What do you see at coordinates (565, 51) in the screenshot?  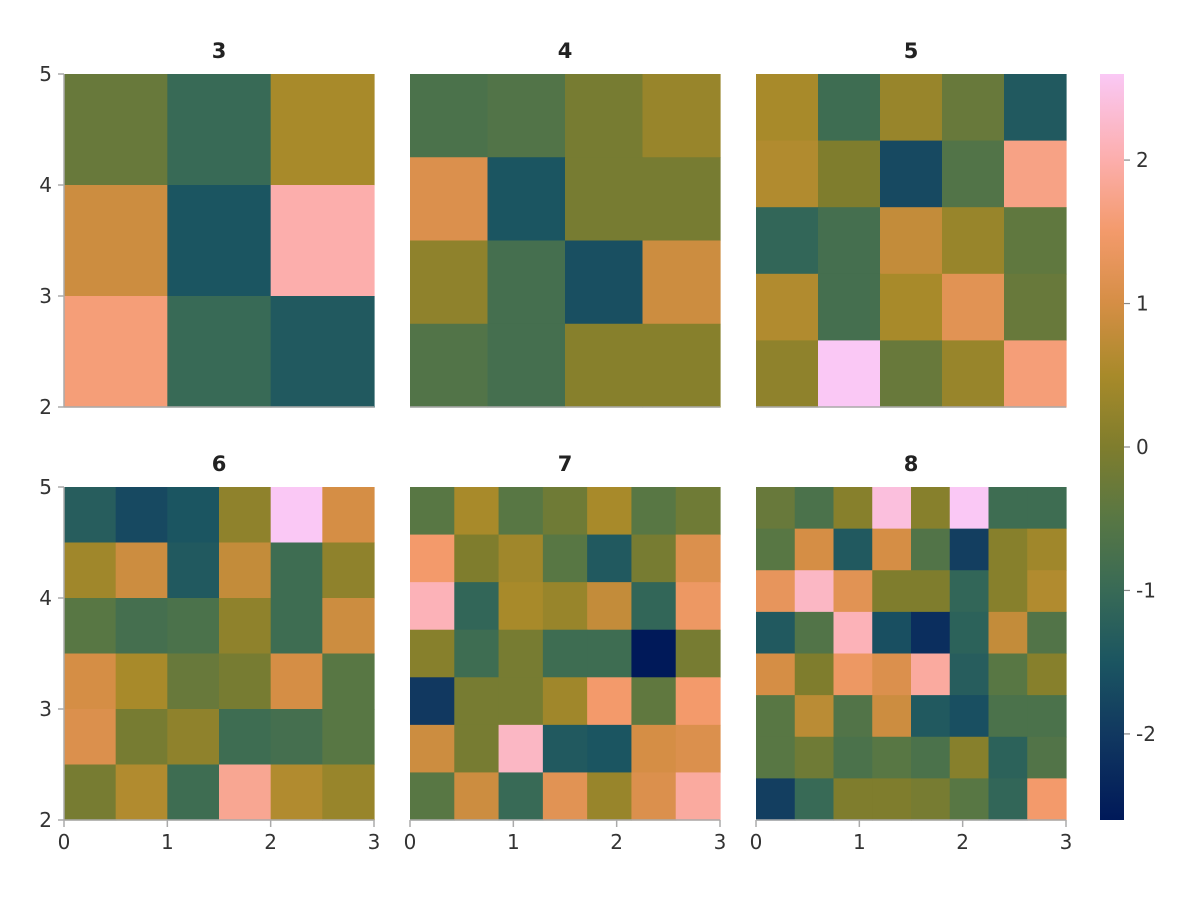 I see `panel-title: 4` at bounding box center [565, 51].